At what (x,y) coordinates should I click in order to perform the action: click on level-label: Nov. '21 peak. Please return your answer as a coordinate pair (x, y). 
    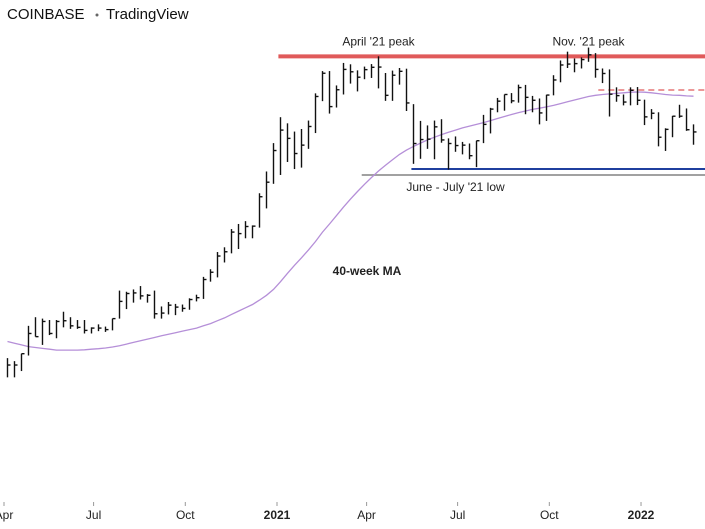
    Looking at the image, I should click on (588, 41).